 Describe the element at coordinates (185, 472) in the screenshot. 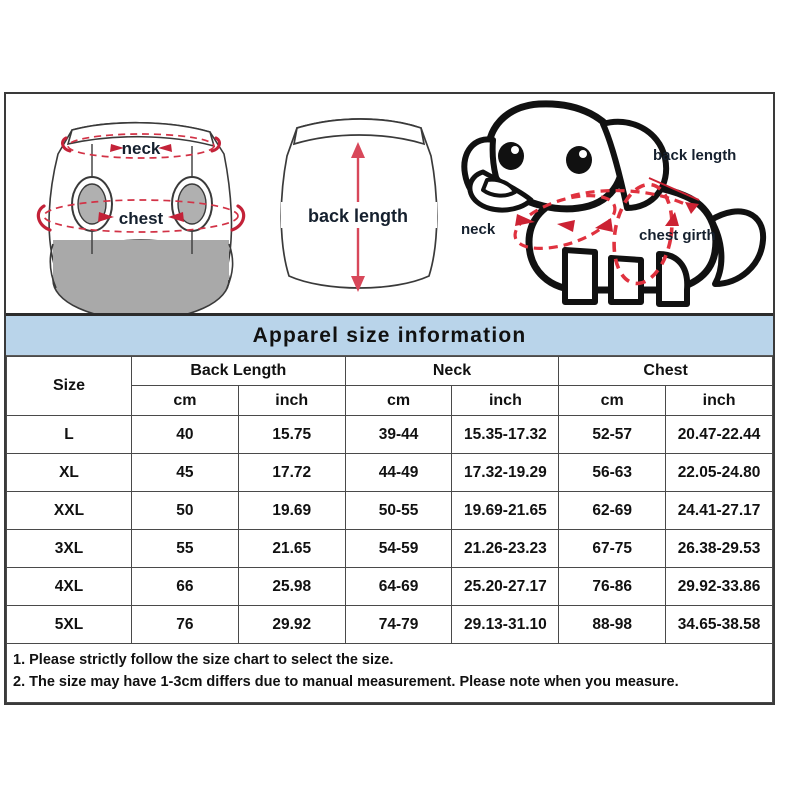

I see `cell-back-cm: 45` at that location.